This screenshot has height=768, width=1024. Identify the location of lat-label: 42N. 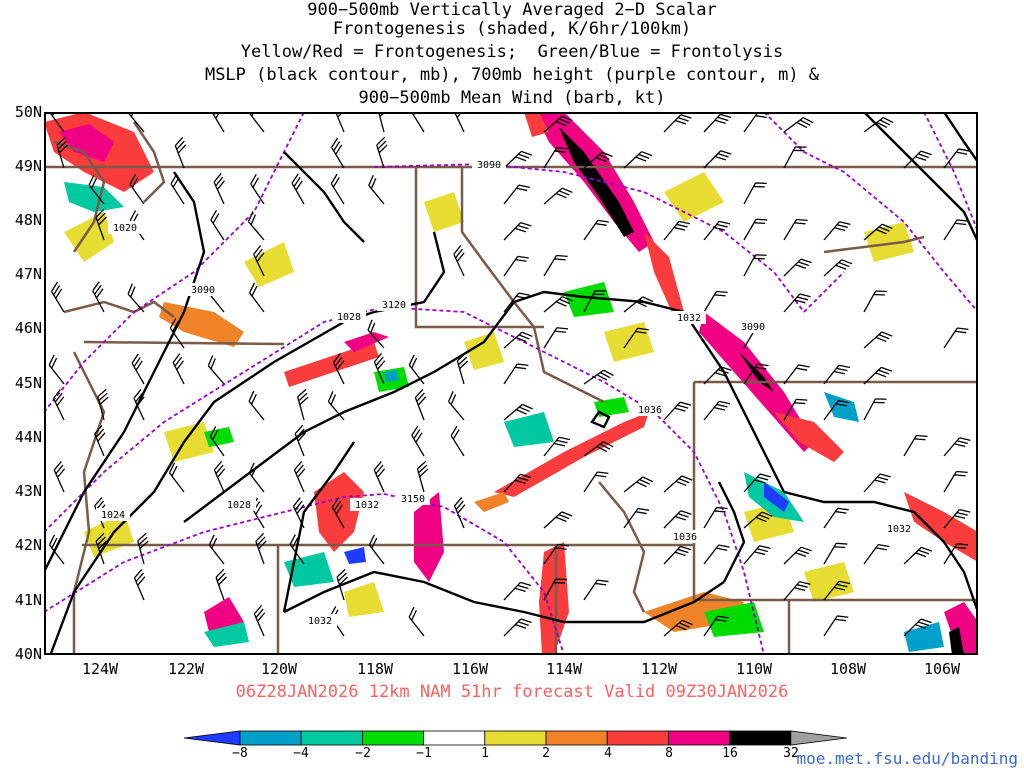
(28, 545).